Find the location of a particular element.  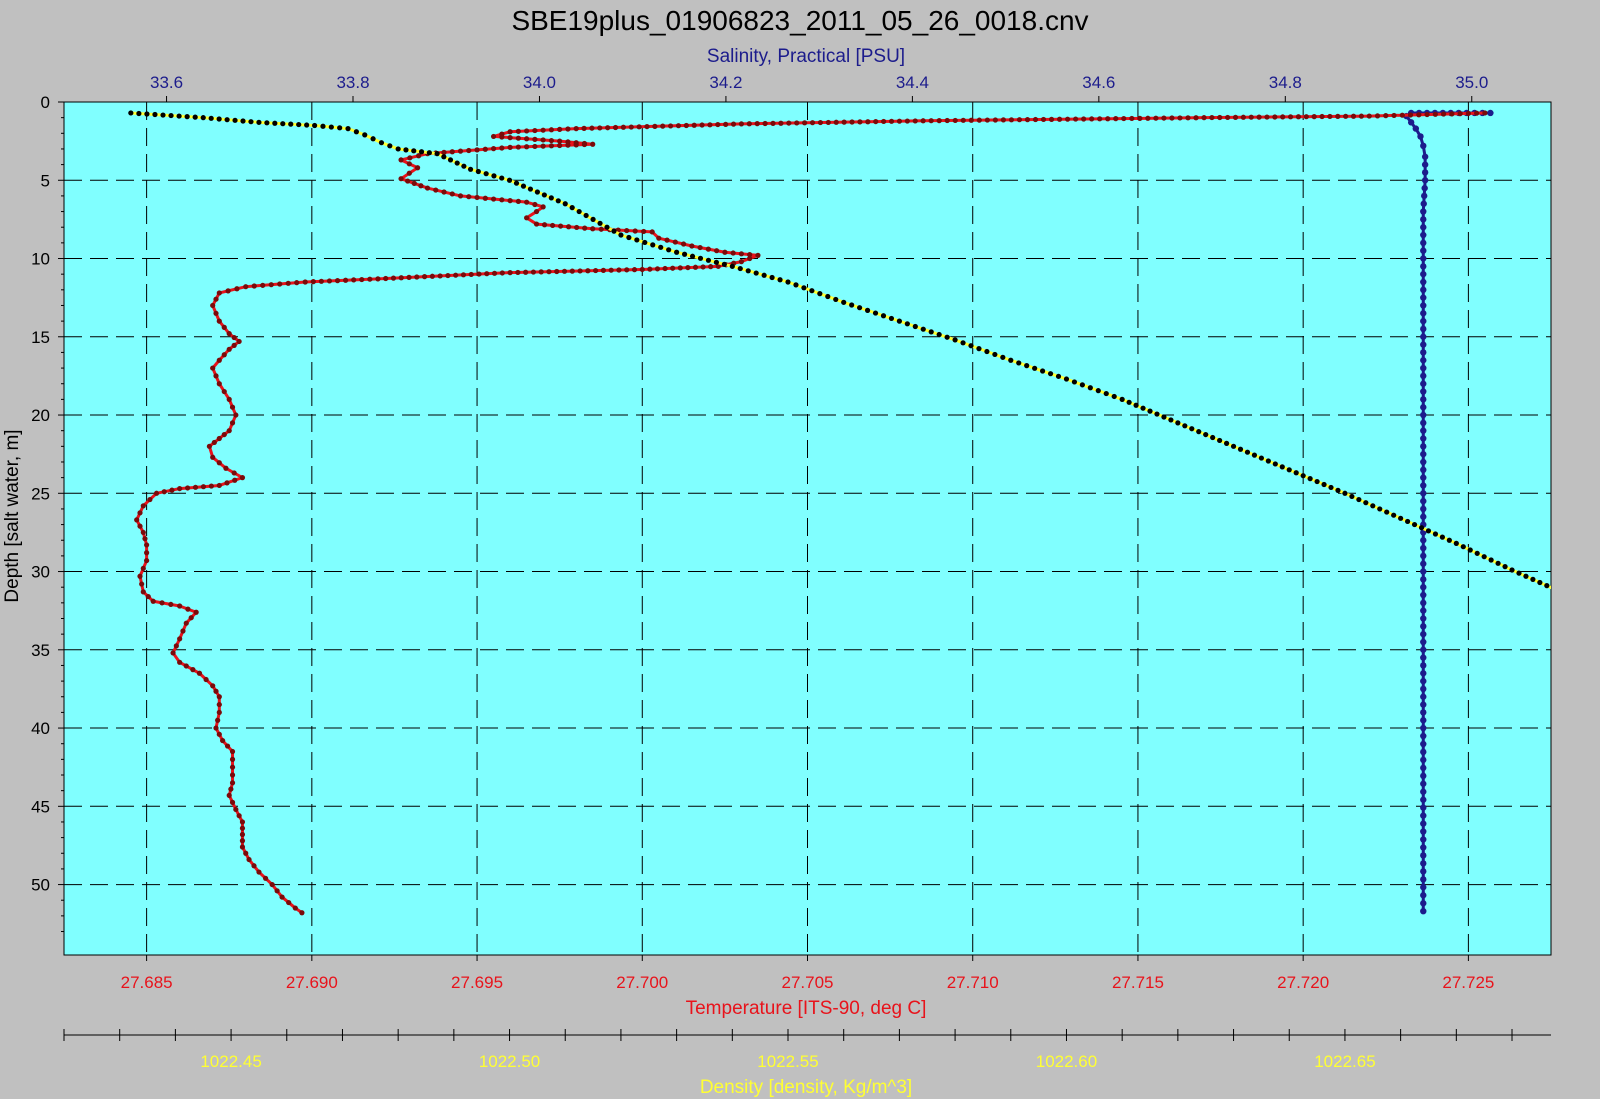

density-axis-label: Density [density, Kg/m^3] is located at coordinates (806, 1087).